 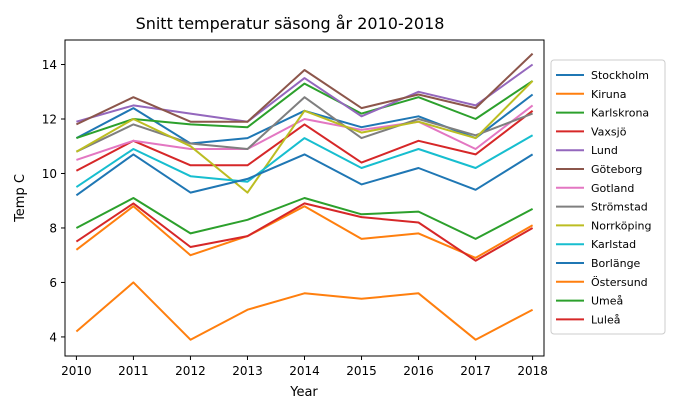 I want to click on legend-label: Vaxsjö, so click(x=609, y=131).